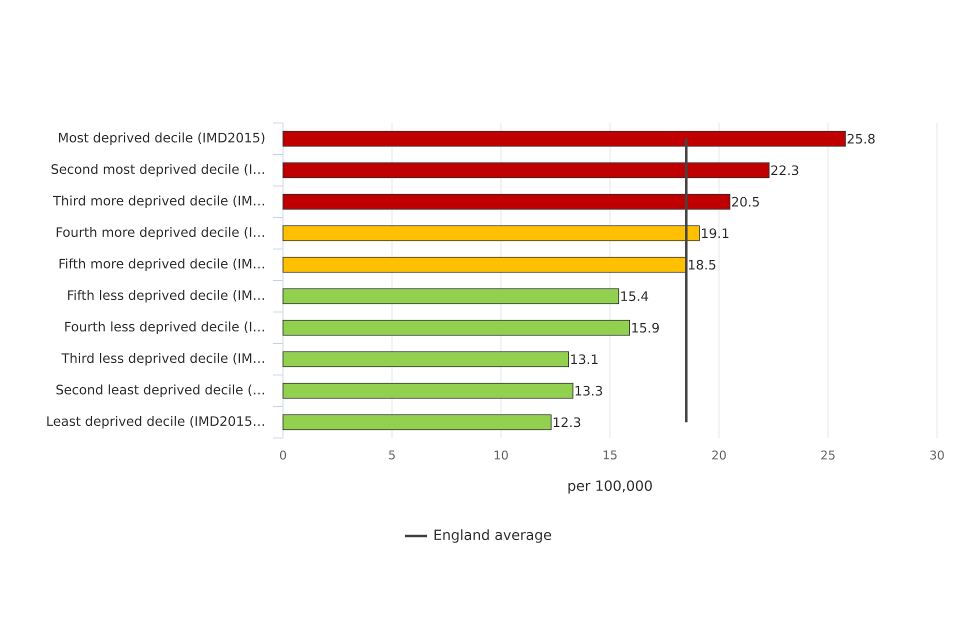 This screenshot has height=640, width=960. Describe the element at coordinates (392, 455) in the screenshot. I see `x-tick-label: 5` at that location.